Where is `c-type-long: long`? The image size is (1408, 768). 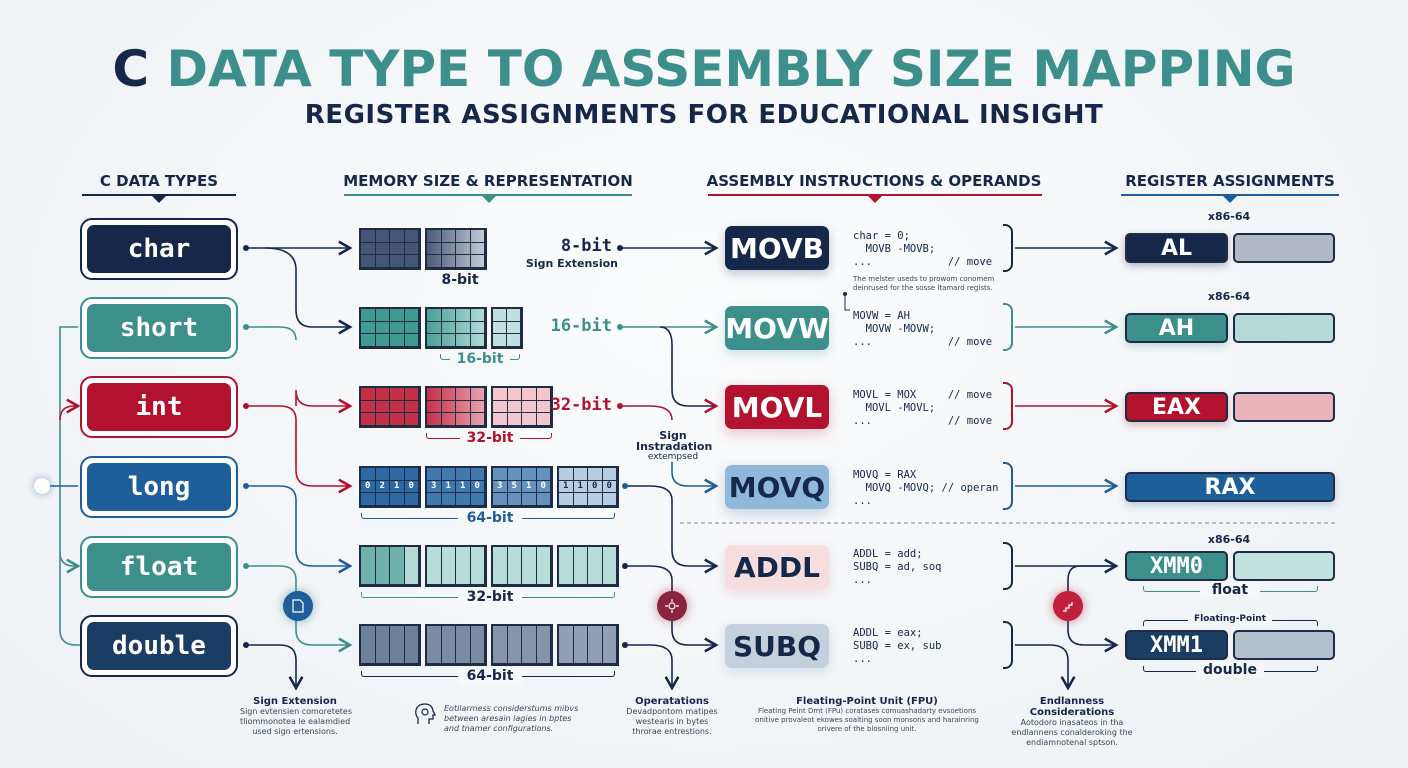 c-type-long: long is located at coordinates (159, 487).